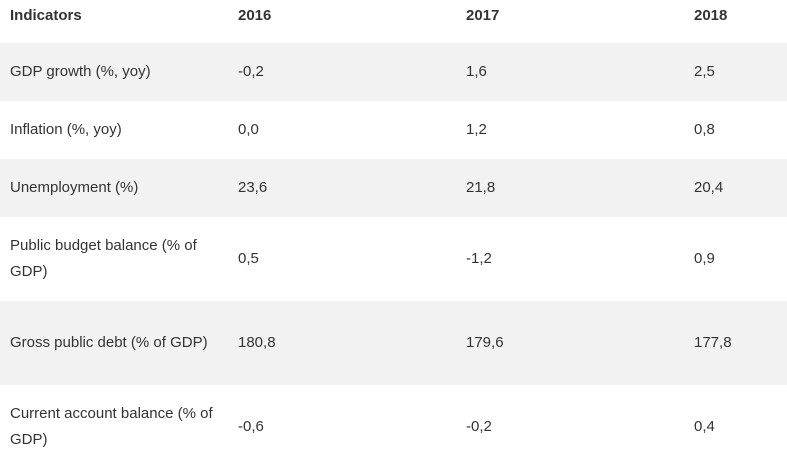 The image size is (787, 454). I want to click on row-label: Inflation (%, yoy), so click(66, 129).